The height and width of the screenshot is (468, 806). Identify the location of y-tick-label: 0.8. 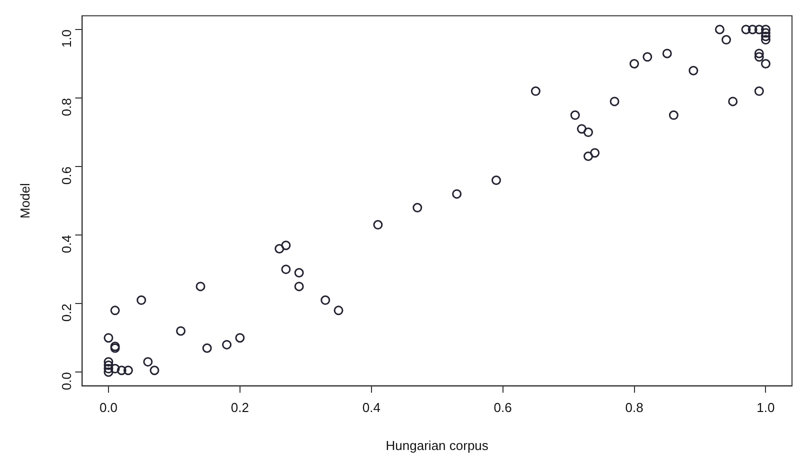
(66, 107).